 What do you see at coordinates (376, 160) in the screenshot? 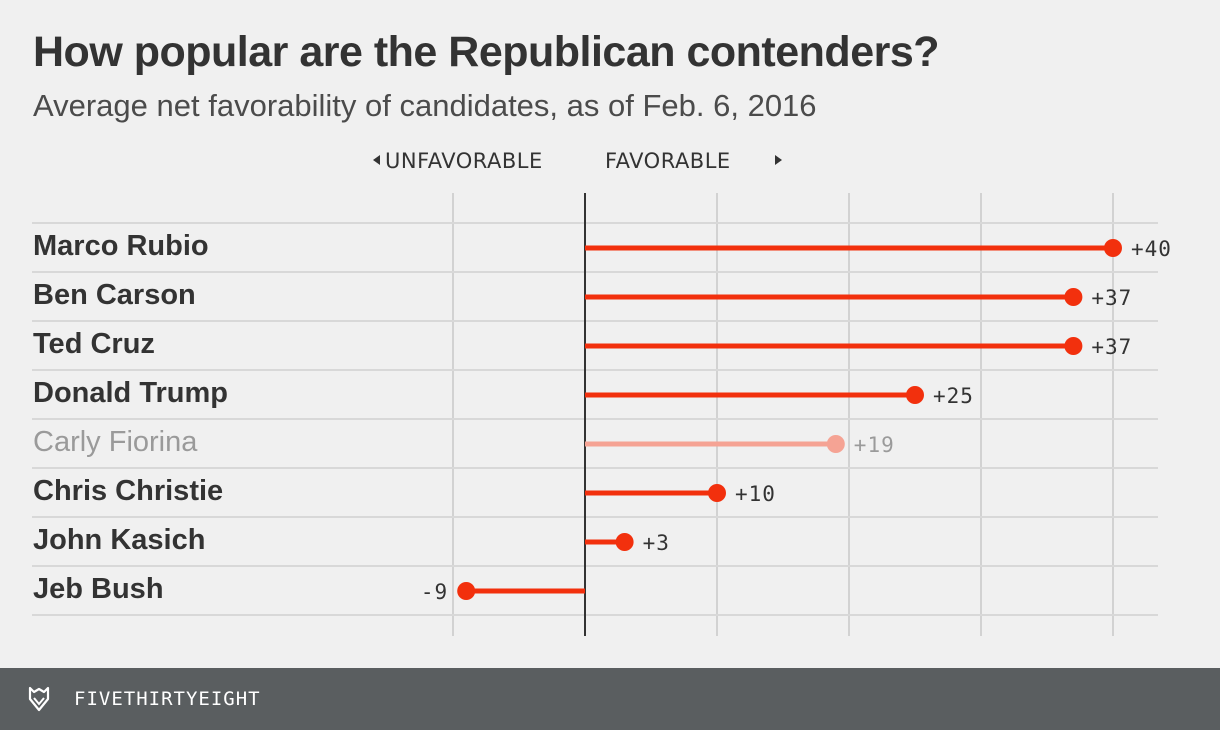
I see `arrow-left-icon` at bounding box center [376, 160].